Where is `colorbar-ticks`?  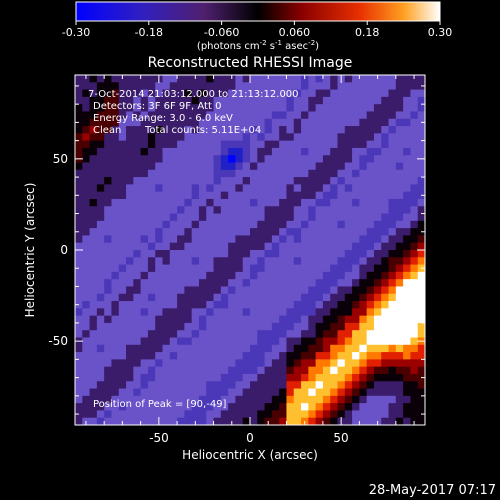
colorbar-ticks is located at coordinates (258, 23).